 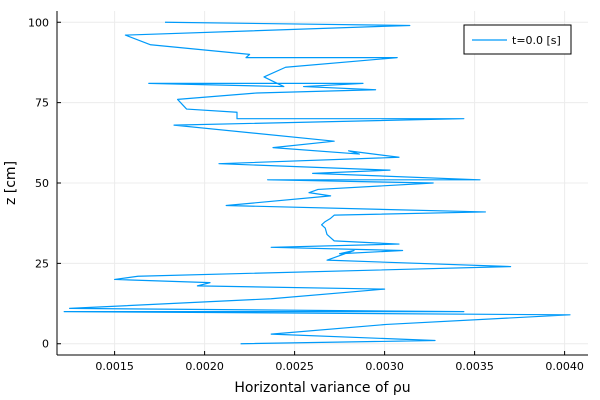 What do you see at coordinates (294, 366) in the screenshot?
I see `x-tick-label: 0.0025` at bounding box center [294, 366].